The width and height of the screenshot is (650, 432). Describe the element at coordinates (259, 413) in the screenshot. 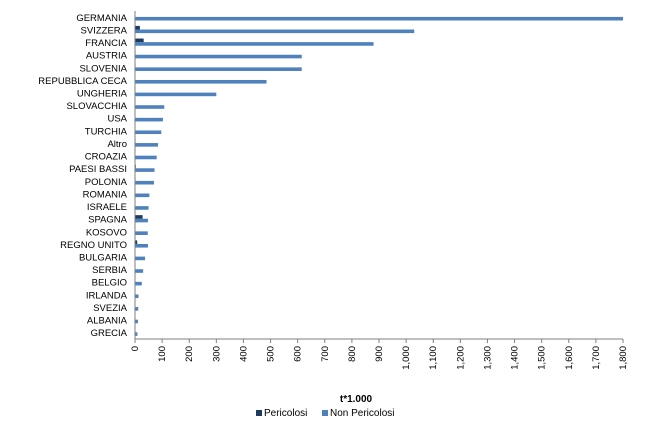

I see `legend-swatch-pericolosi` at that location.